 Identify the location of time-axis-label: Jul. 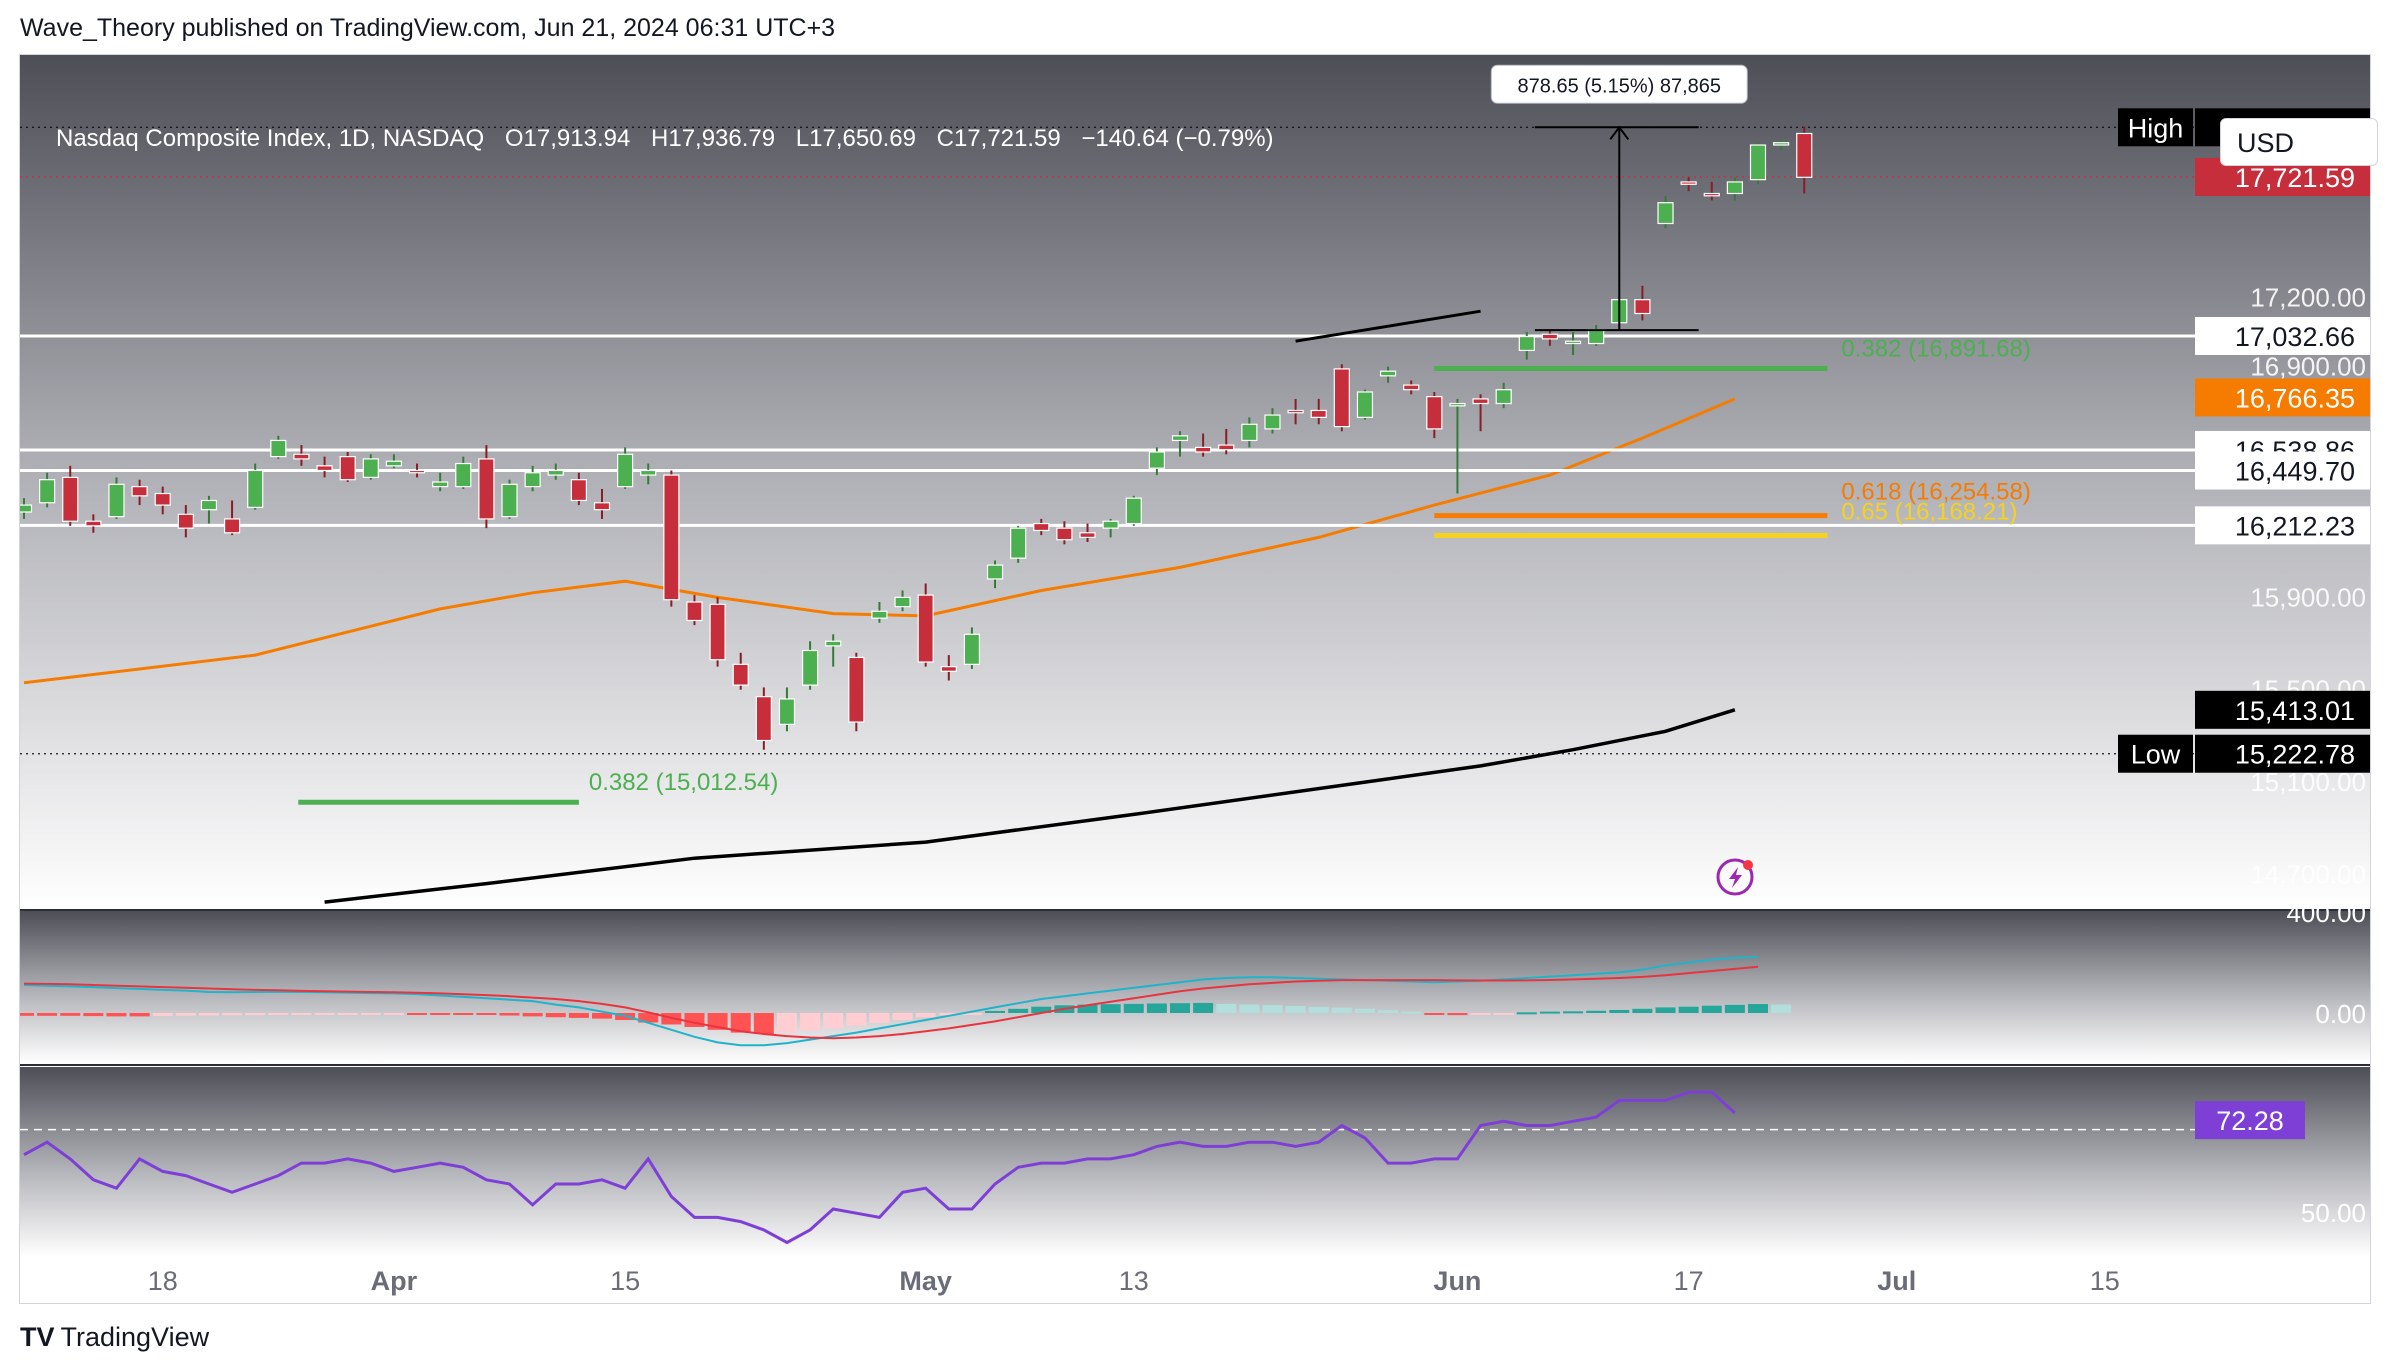
(1896, 1281).